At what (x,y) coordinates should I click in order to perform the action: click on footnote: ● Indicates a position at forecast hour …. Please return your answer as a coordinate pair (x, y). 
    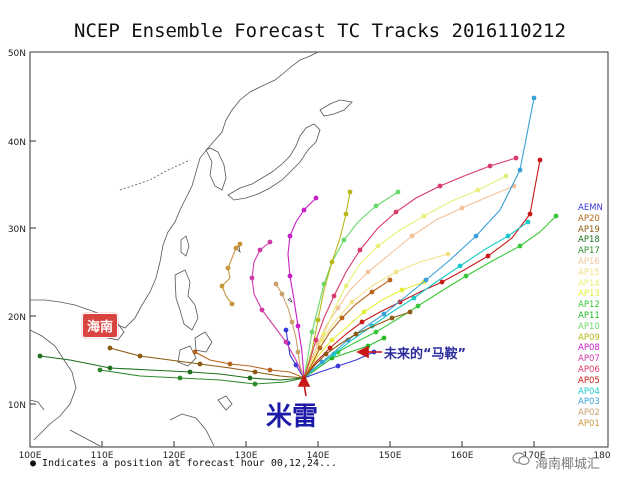
    Looking at the image, I should click on (184, 463).